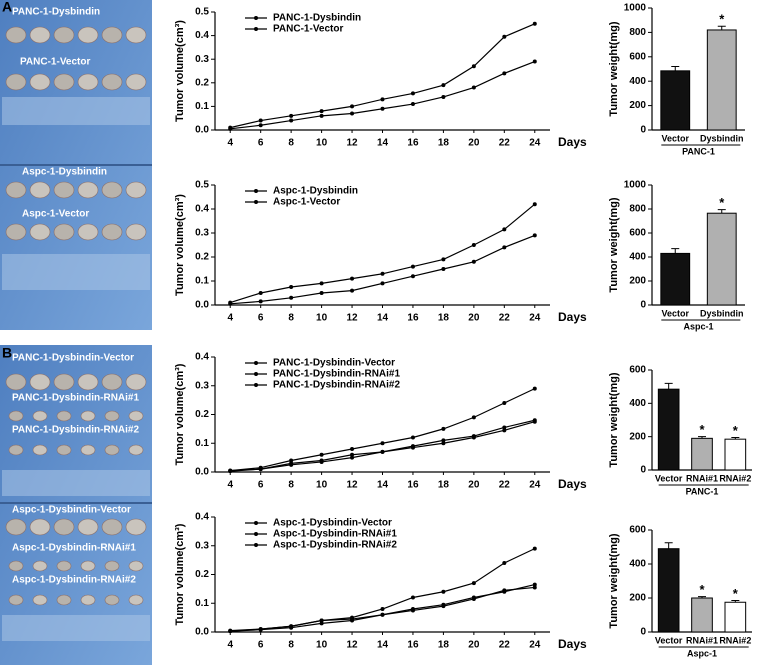 The width and height of the screenshot is (760, 665). Describe the element at coordinates (322, 318) in the screenshot. I see `x-tick-label: 10` at that location.